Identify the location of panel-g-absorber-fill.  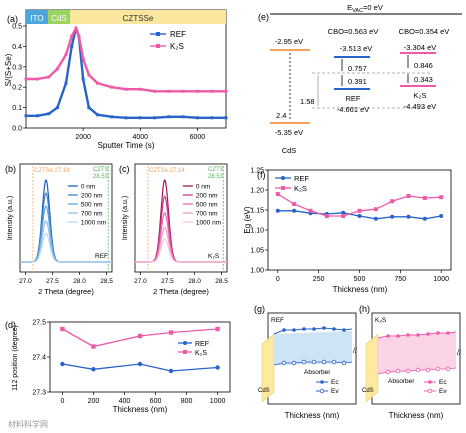
(313, 348).